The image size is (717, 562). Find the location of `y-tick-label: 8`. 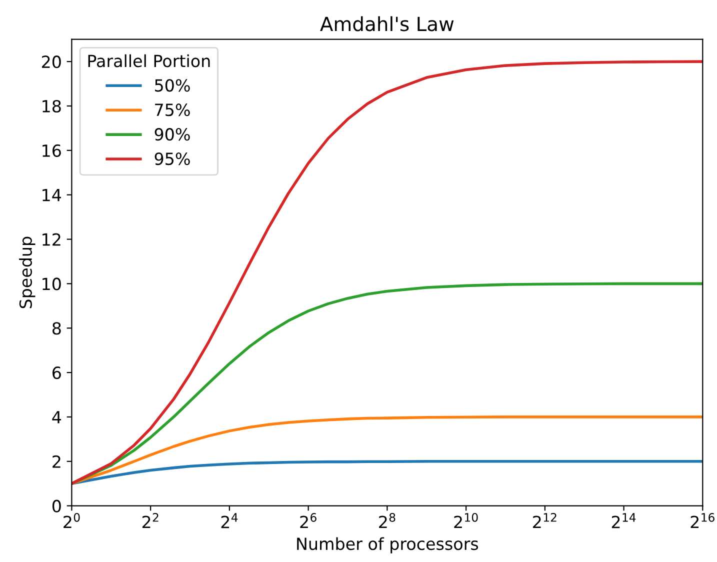

y-tick-label: 8 is located at coordinates (56, 328).